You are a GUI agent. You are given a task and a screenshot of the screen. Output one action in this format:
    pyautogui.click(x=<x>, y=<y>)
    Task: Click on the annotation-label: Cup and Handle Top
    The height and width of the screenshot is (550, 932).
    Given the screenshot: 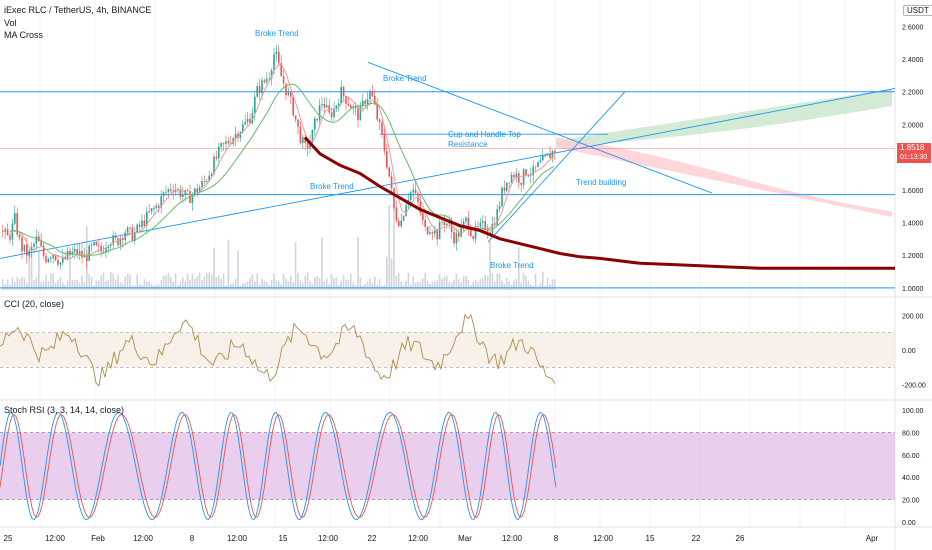 What is the action you would take?
    pyautogui.click(x=484, y=134)
    